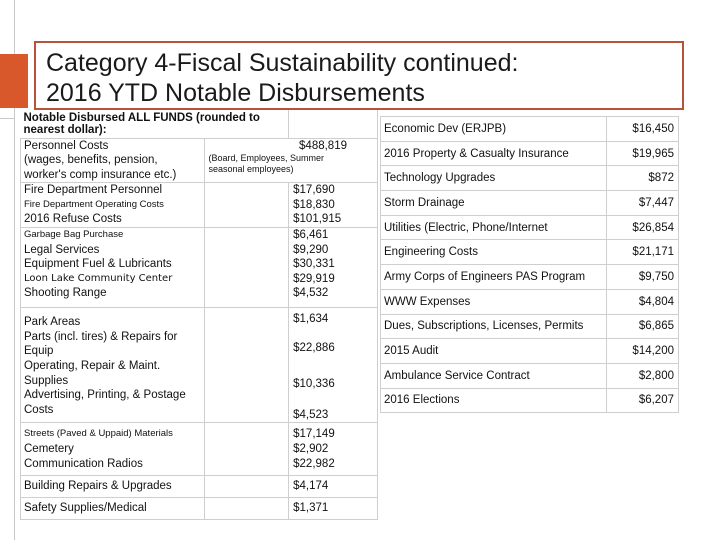 Image resolution: width=720 pixels, height=540 pixels. Describe the element at coordinates (112, 509) in the screenshot. I see `safety-label: Safety Supplies/Medical` at that location.